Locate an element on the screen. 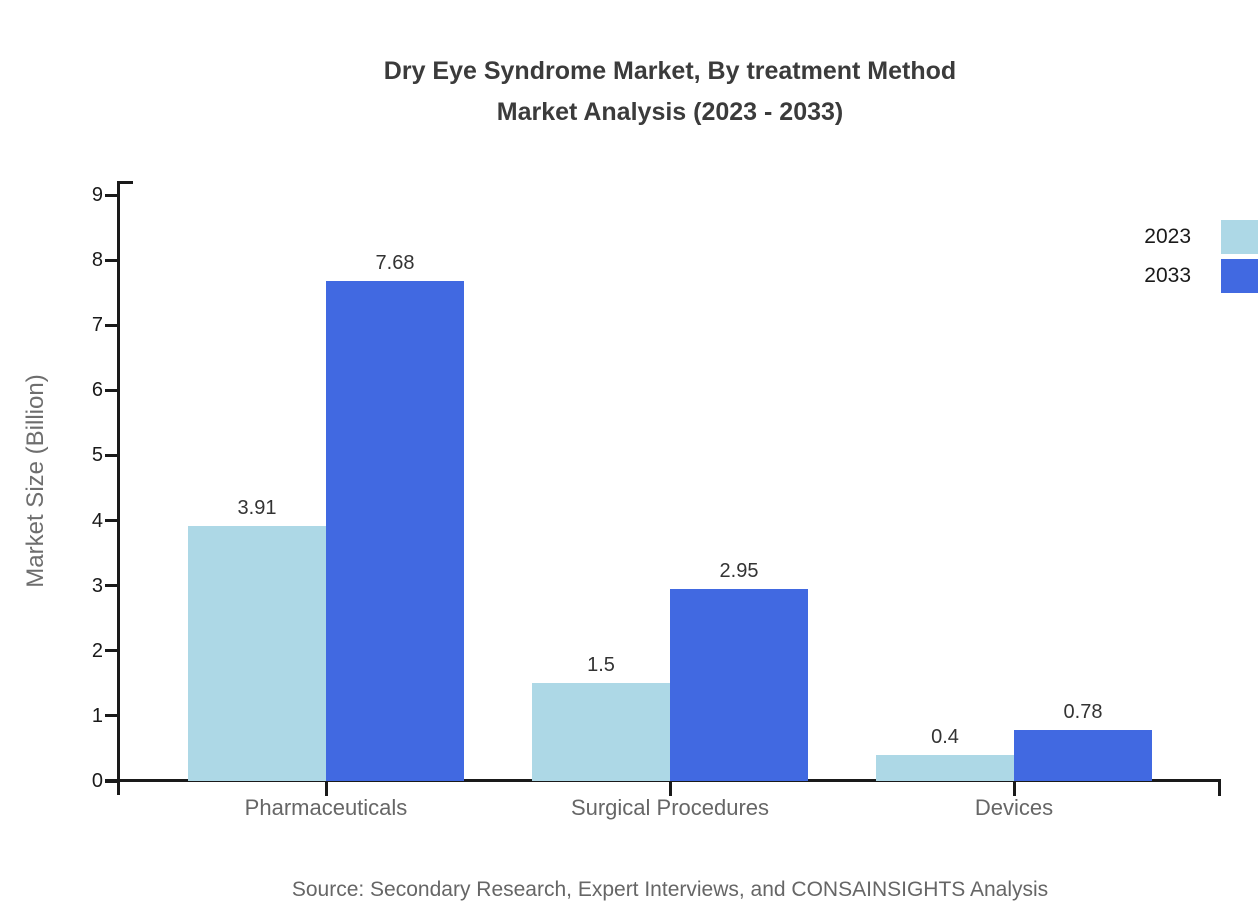 The height and width of the screenshot is (920, 1260). legend-row-2033: 2033 is located at coordinates (1201, 276).